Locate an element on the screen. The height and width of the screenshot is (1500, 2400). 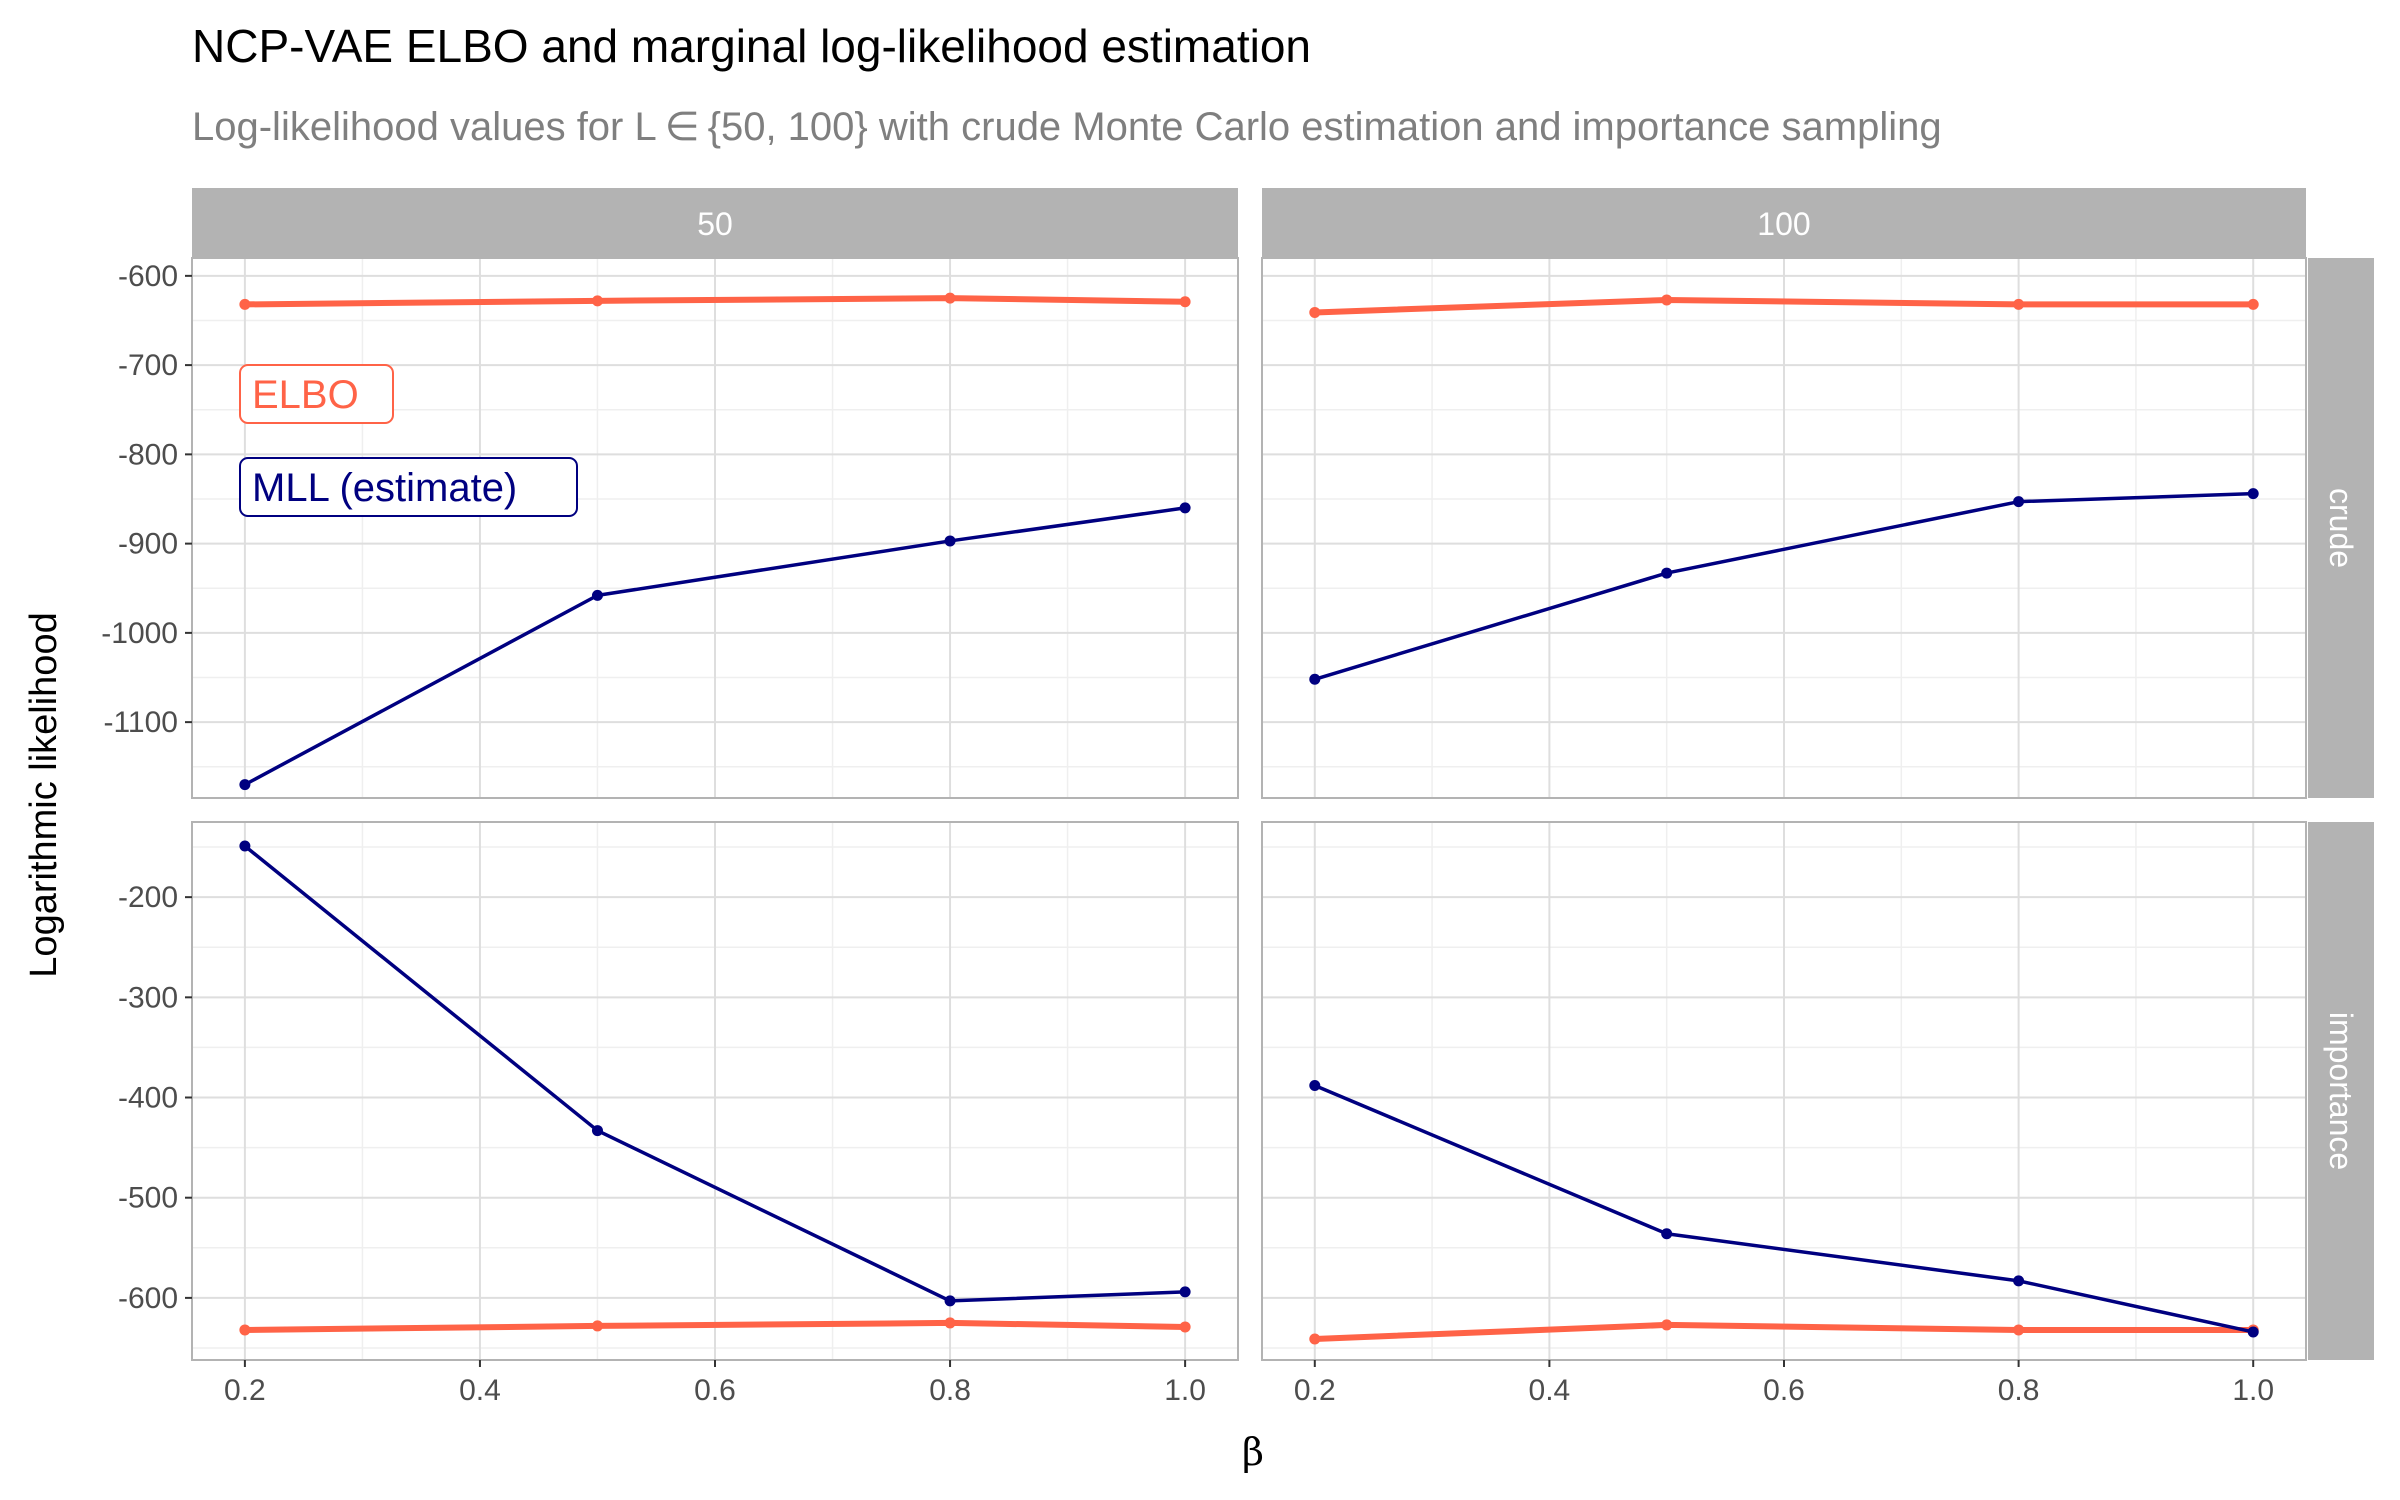
y-tick-label: -1100 is located at coordinates (140, 722).